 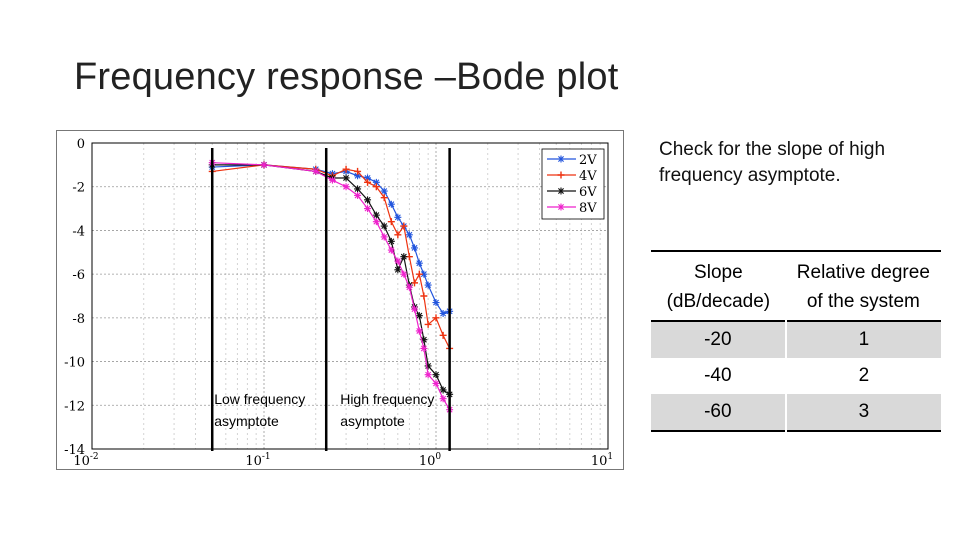 I want to click on x-tick-label: 10⁻², so click(x=85, y=460).